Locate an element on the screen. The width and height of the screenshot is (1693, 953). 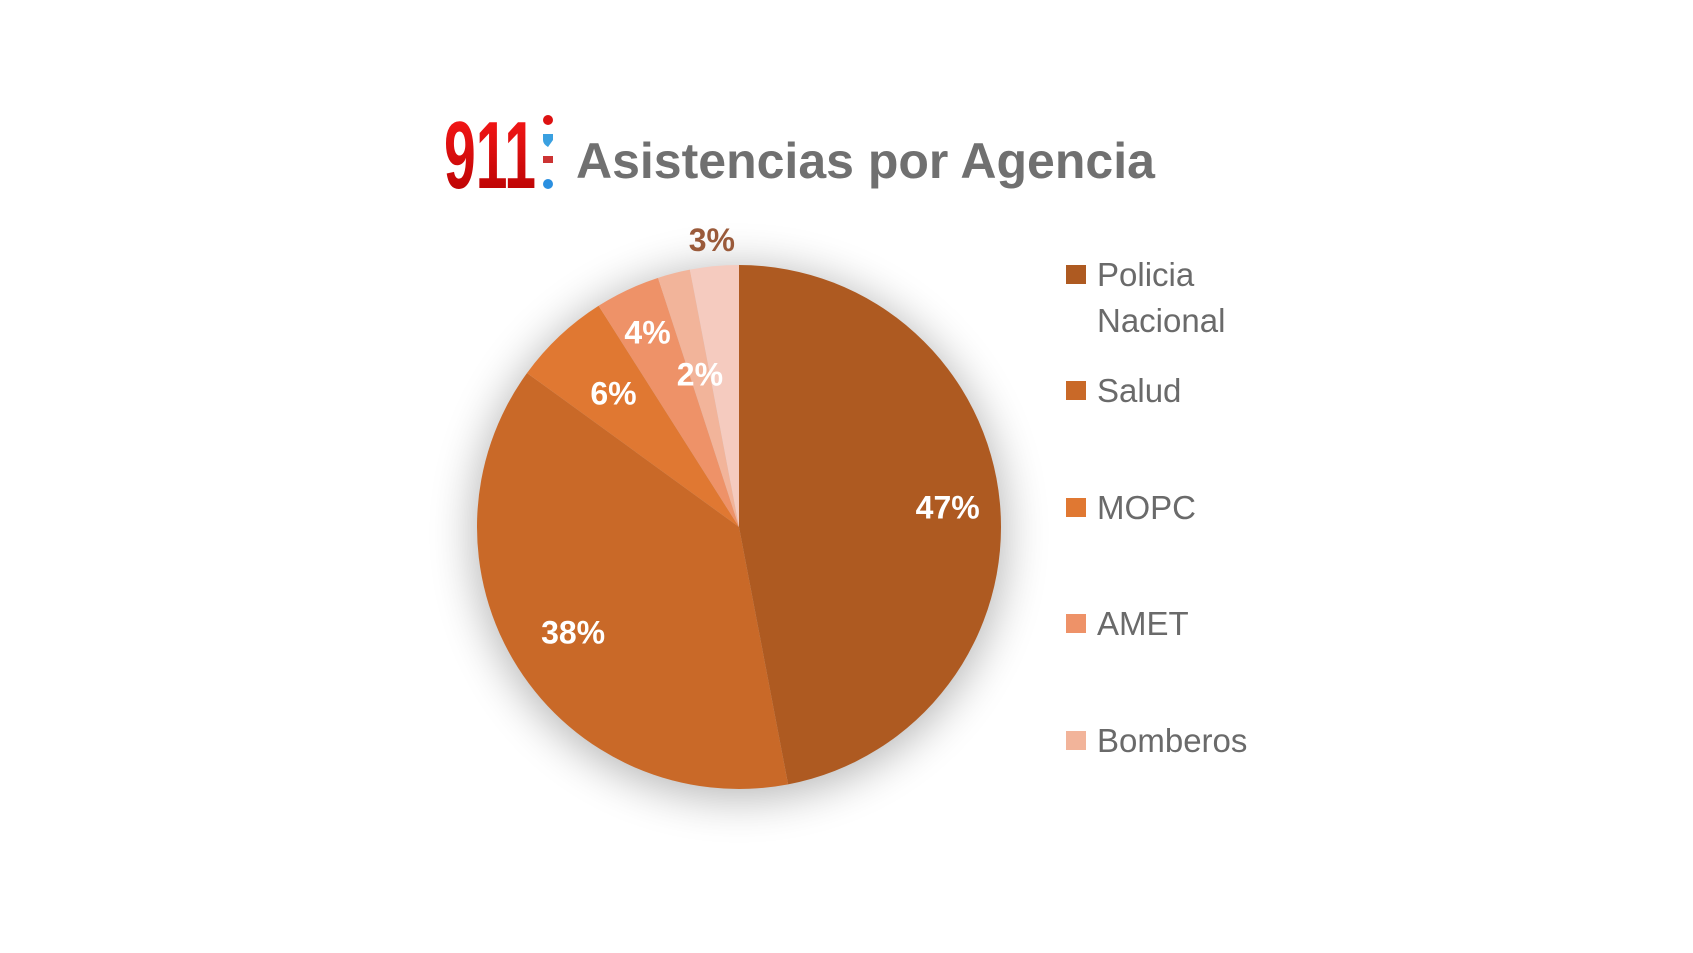
pie-slice-unlabeled is located at coordinates (714, 396).